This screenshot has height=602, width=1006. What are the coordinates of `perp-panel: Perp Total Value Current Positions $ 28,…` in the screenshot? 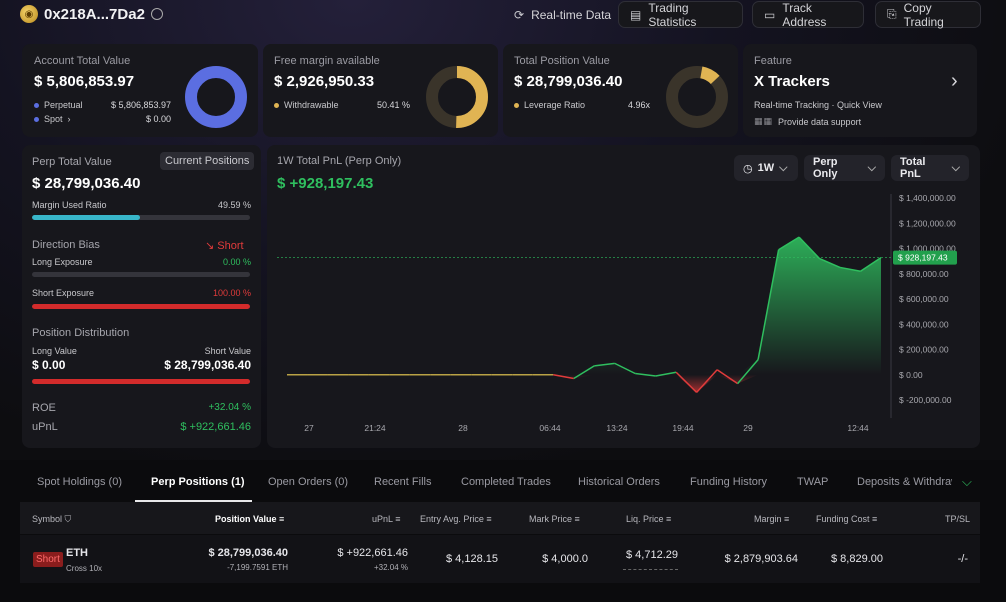 It's located at (141, 296).